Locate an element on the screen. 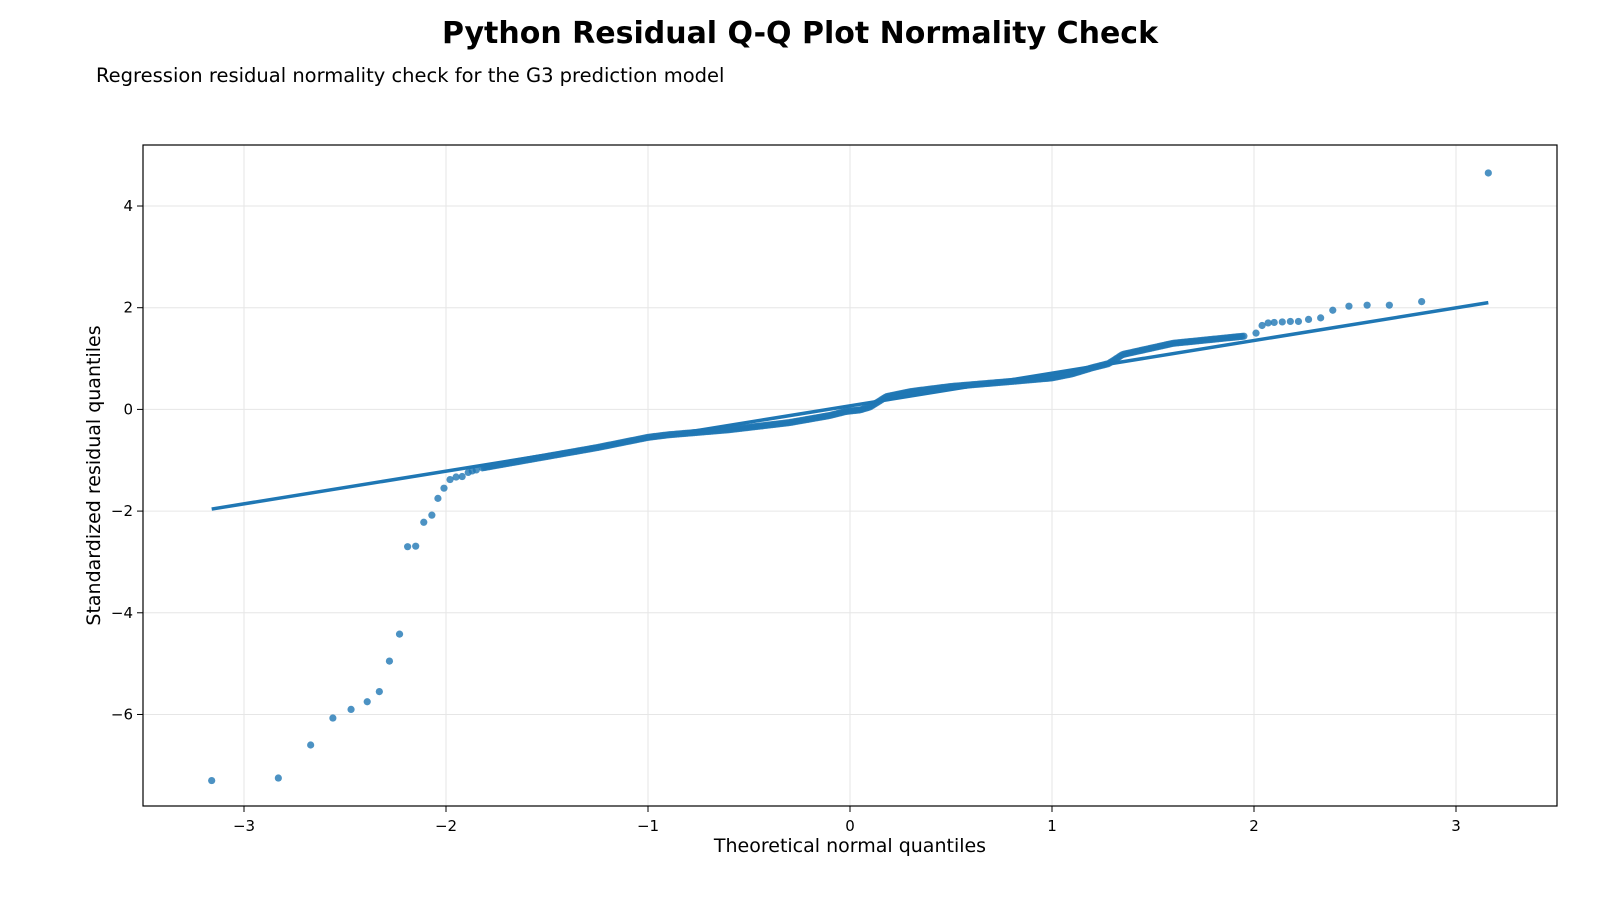 Image resolution: width=1600 pixels, height=900 pixels. chart-title: Python Residual Q-Q Plot Normality Check is located at coordinates (800, 33).